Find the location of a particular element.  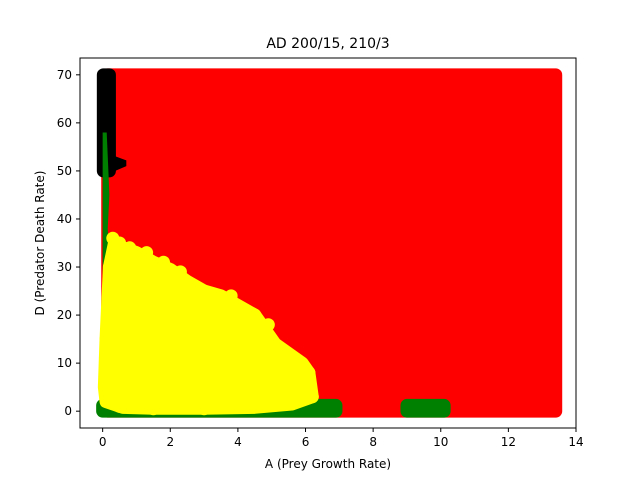

y-axis-label: D (Predator Death Rate) is located at coordinates (40, 243).